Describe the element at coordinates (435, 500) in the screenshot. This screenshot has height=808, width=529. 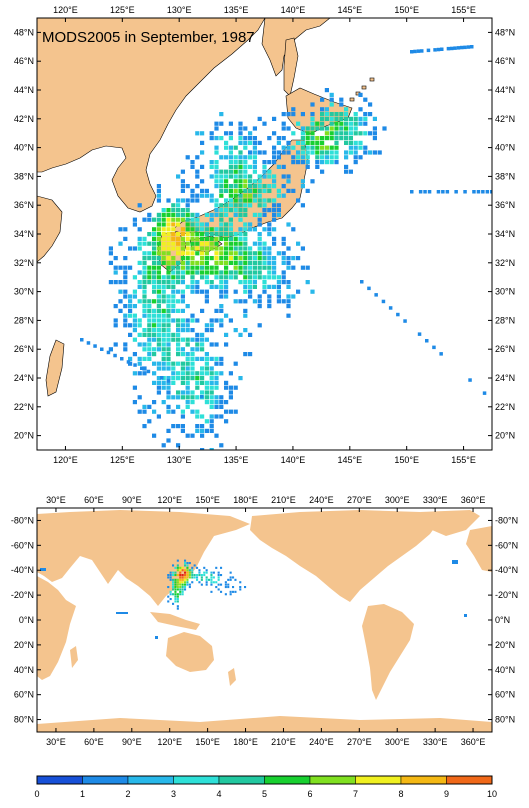
I see `global-x-tick-top: 330°E` at that location.